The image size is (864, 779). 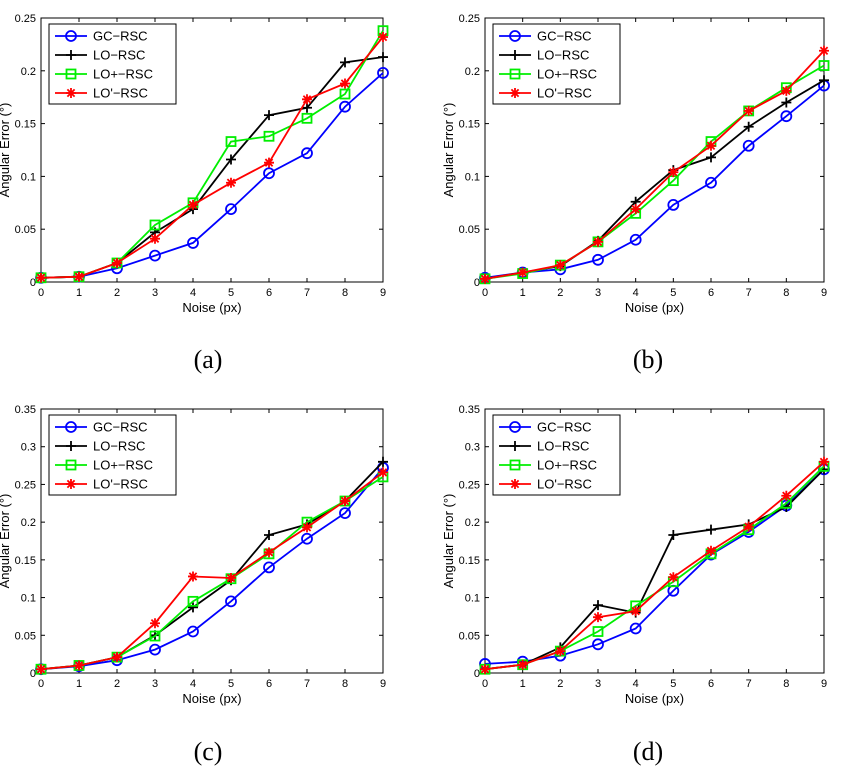 I want to click on panel-caption: (d), so click(x=648, y=751).